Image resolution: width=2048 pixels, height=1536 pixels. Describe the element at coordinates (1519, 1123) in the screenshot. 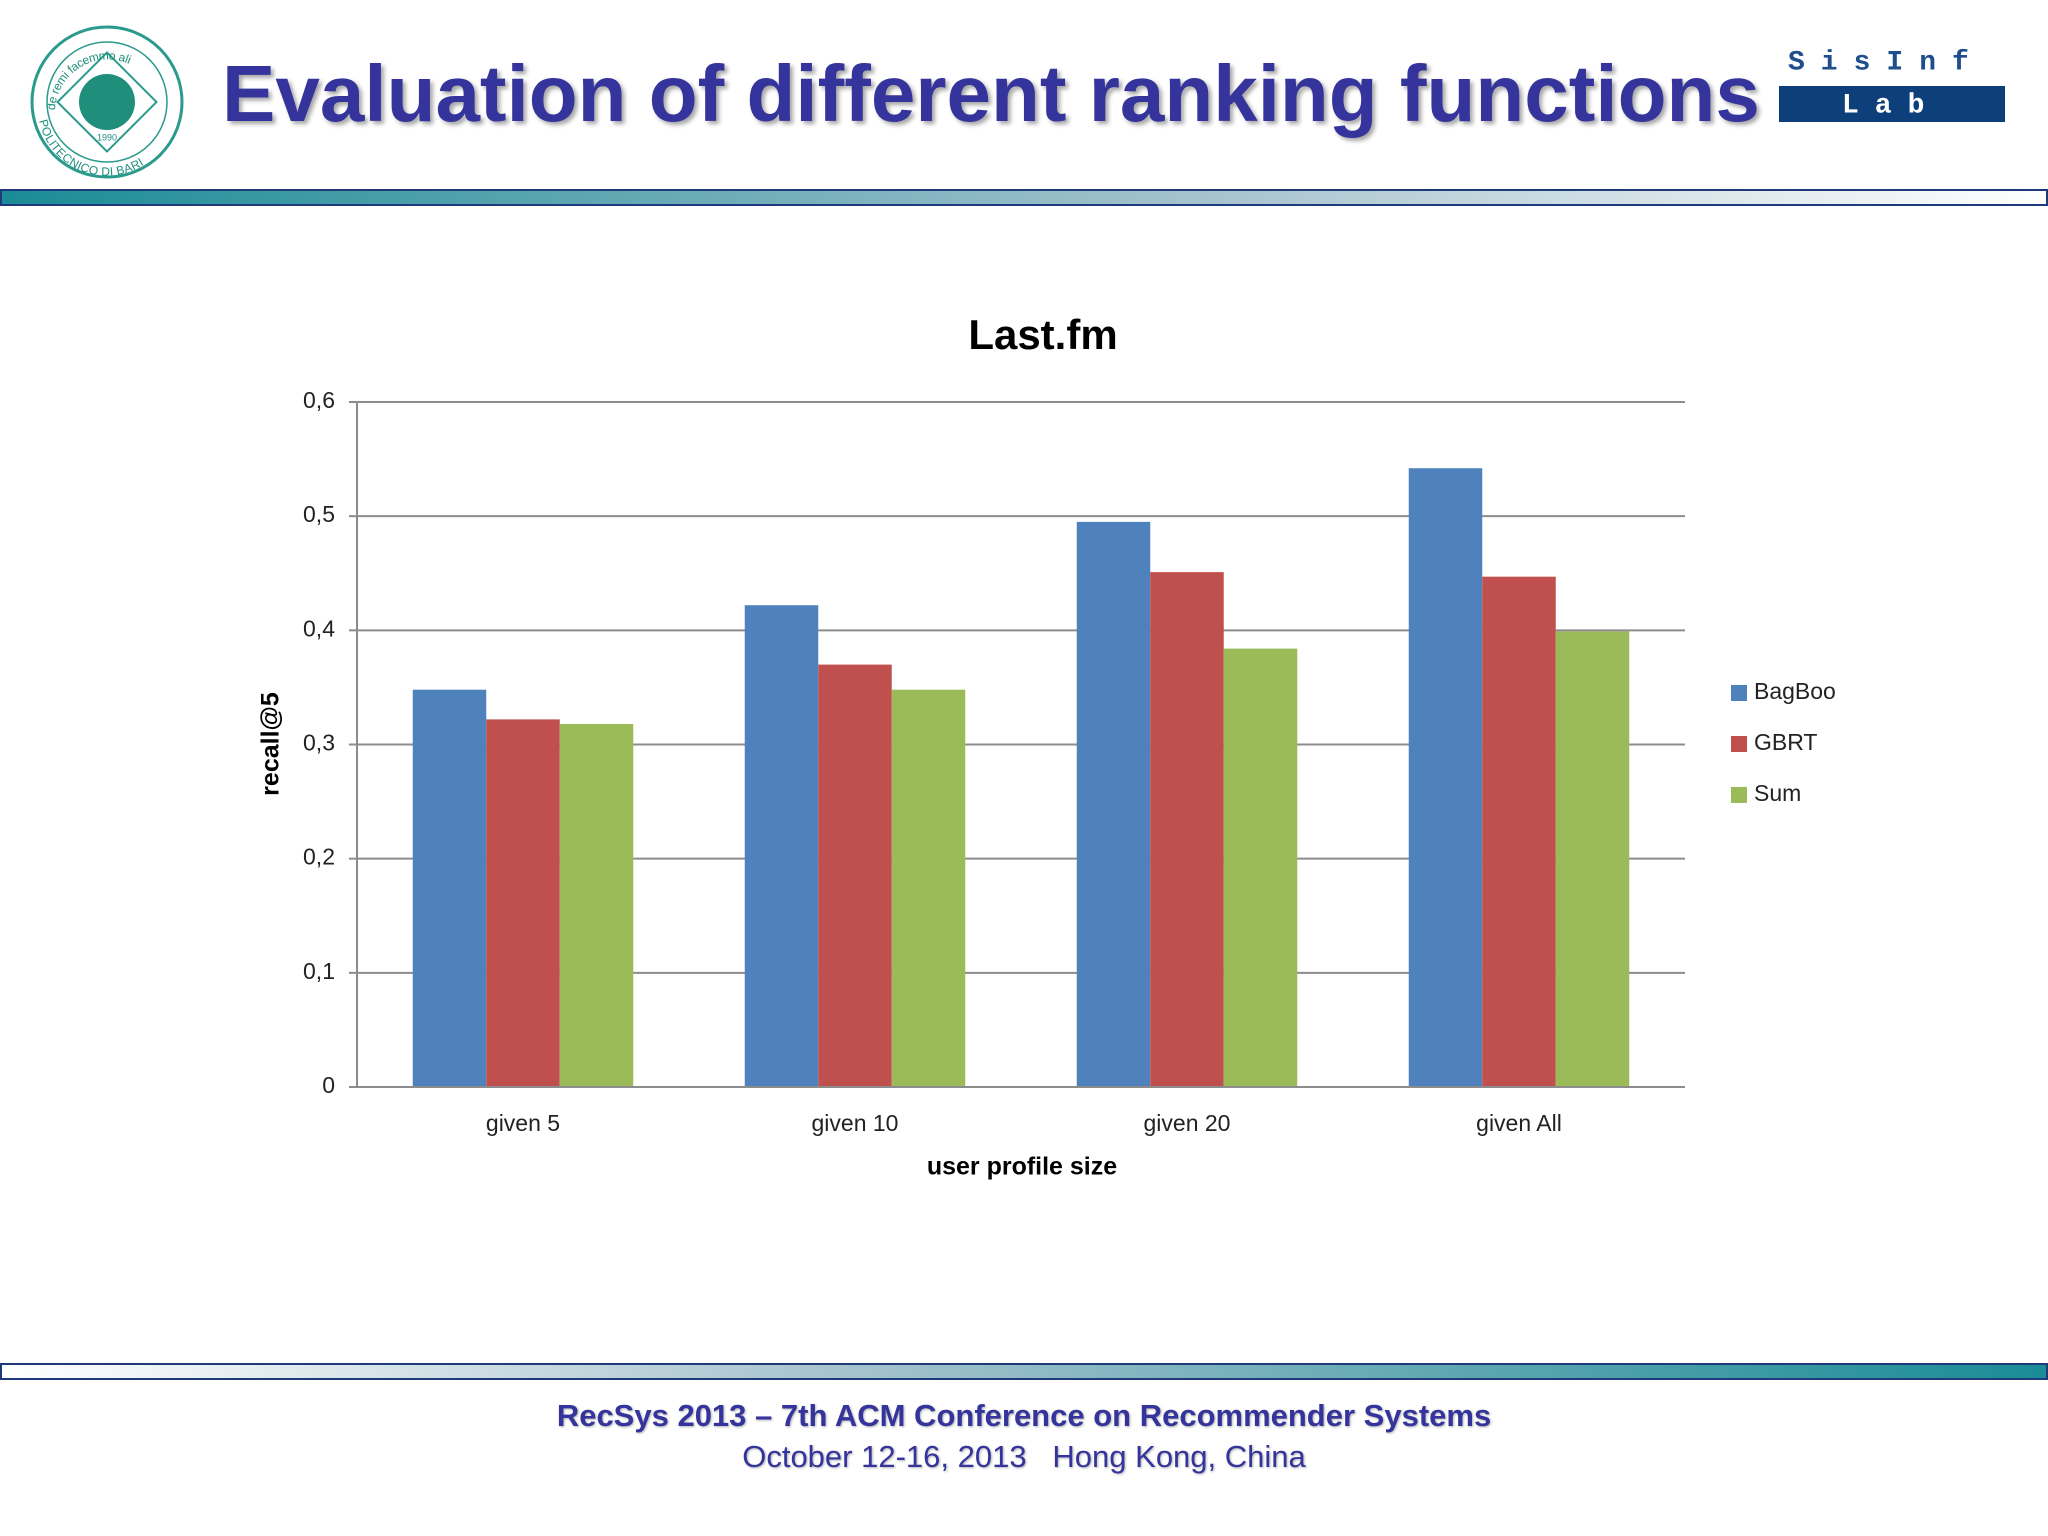

I see `x-tick-label: given All` at that location.